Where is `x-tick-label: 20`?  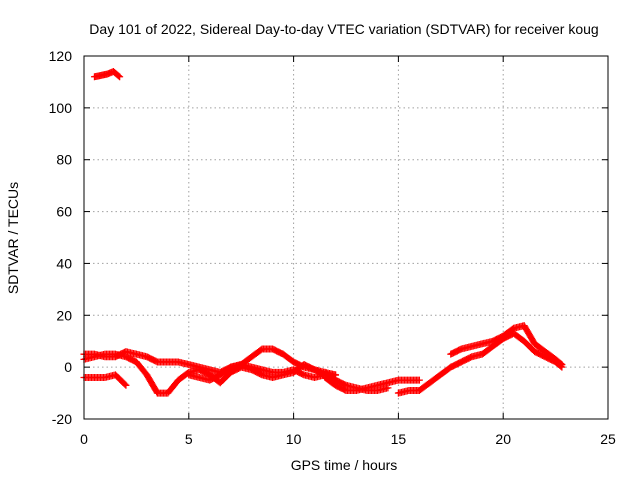
x-tick-label: 20 is located at coordinates (503, 439).